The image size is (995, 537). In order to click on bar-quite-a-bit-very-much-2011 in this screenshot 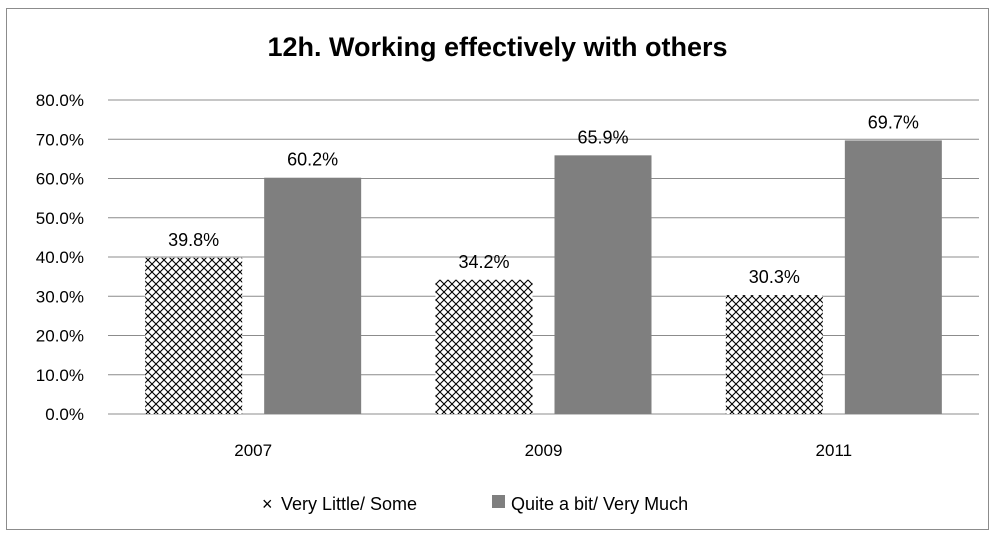, I will do `click(893, 277)`.